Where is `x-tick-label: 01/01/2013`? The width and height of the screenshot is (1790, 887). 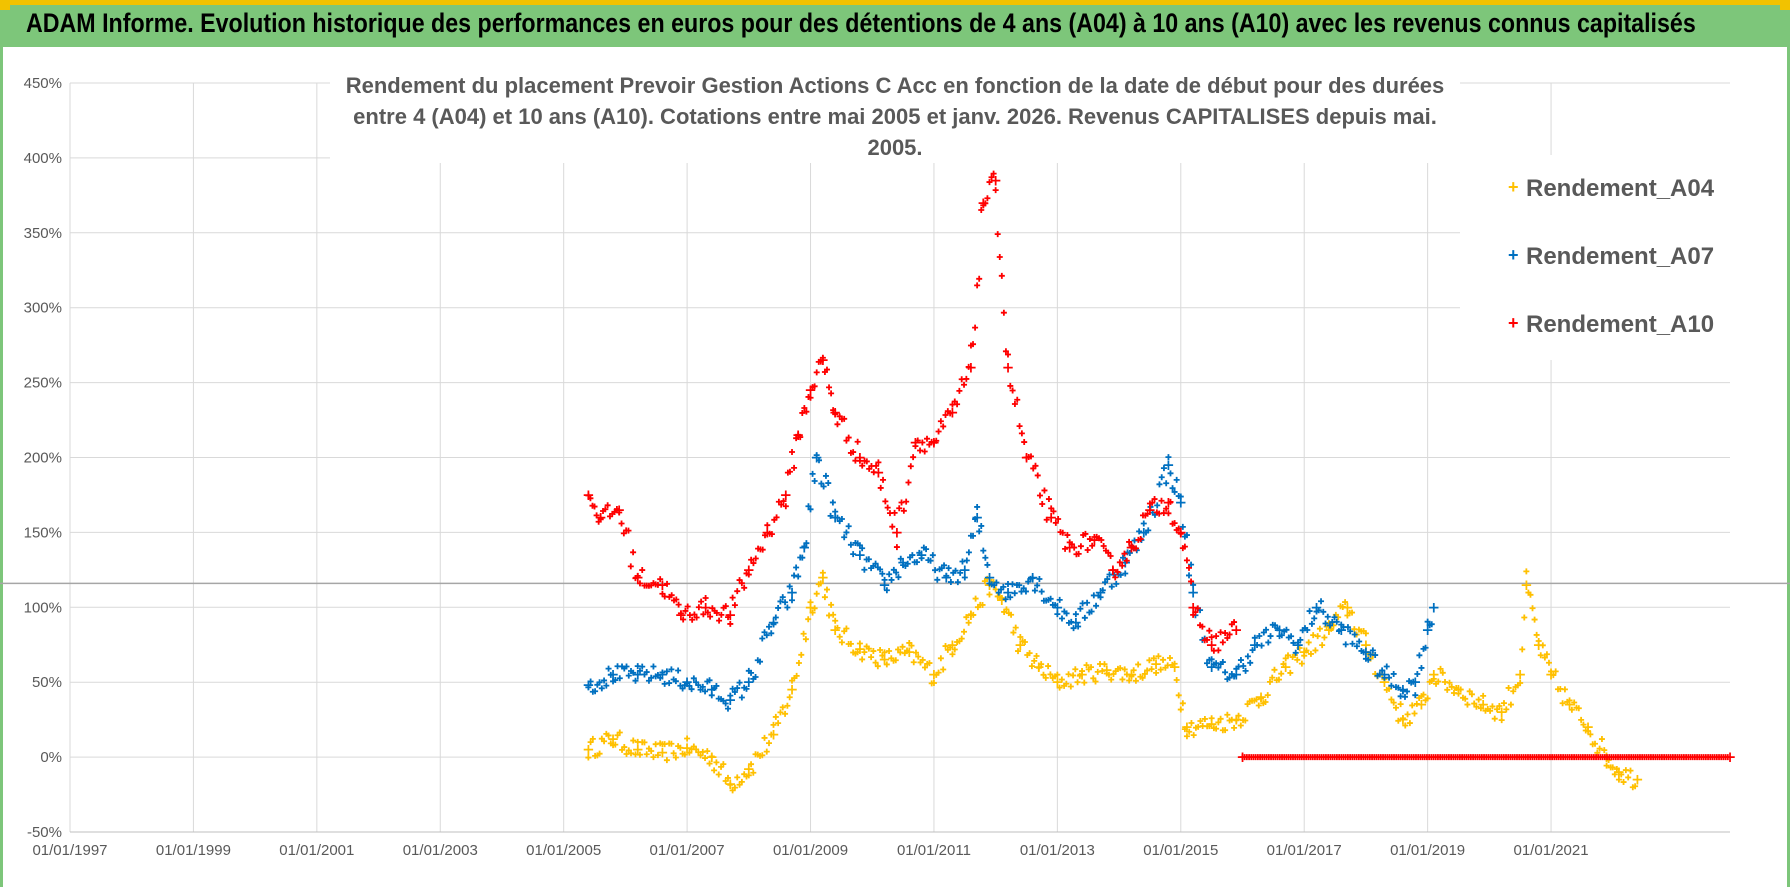
x-tick-label: 01/01/2013 is located at coordinates (1057, 850).